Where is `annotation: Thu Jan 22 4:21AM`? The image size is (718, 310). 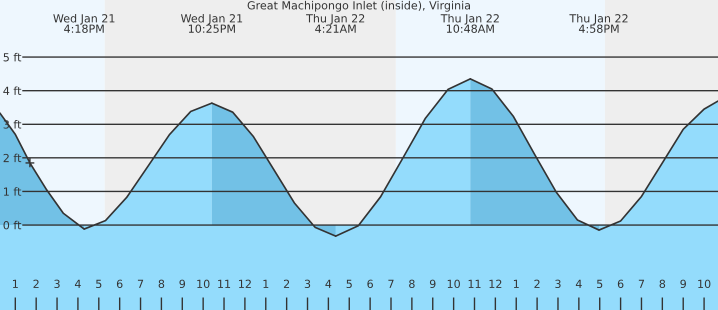 annotation: Thu Jan 22 4:21AM is located at coordinates (335, 23).